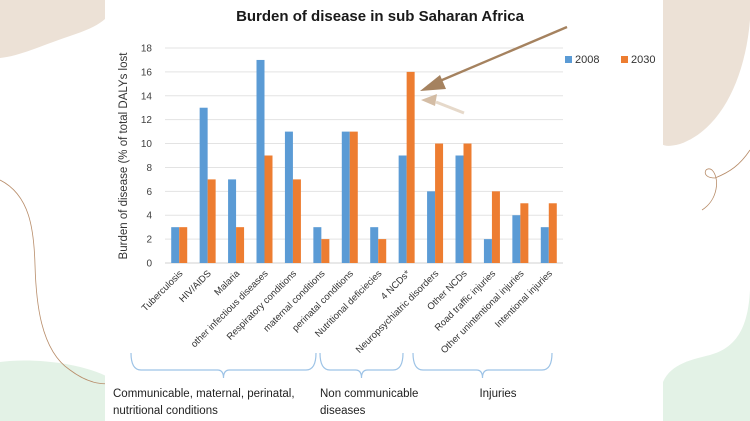 The width and height of the screenshot is (750, 421). I want to click on arrow-shadow-shaft, so click(450, 107).